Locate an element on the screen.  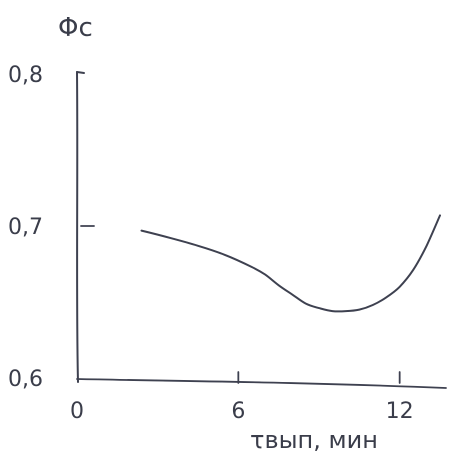
x-tick-label: 12 is located at coordinates (400, 411).